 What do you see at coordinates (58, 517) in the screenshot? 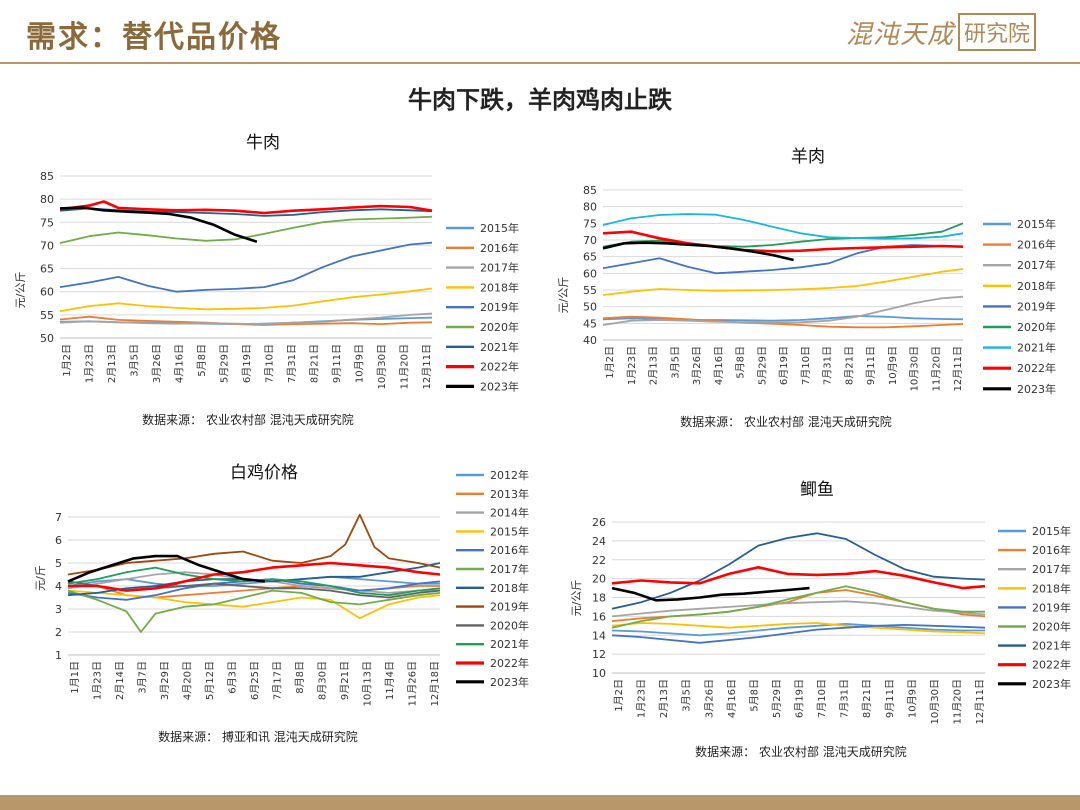
I see `y-tick-label: 7` at bounding box center [58, 517].